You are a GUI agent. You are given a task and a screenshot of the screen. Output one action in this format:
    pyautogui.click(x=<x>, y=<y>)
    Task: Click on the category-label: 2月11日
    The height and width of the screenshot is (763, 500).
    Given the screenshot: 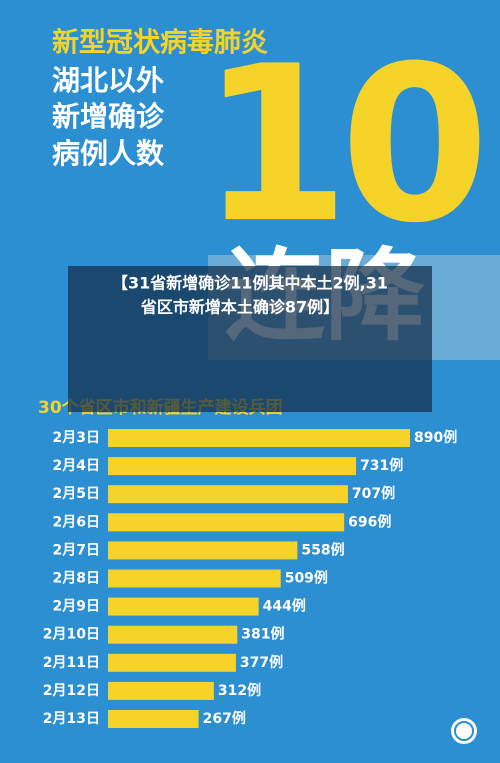 What is the action you would take?
    pyautogui.click(x=71, y=663)
    